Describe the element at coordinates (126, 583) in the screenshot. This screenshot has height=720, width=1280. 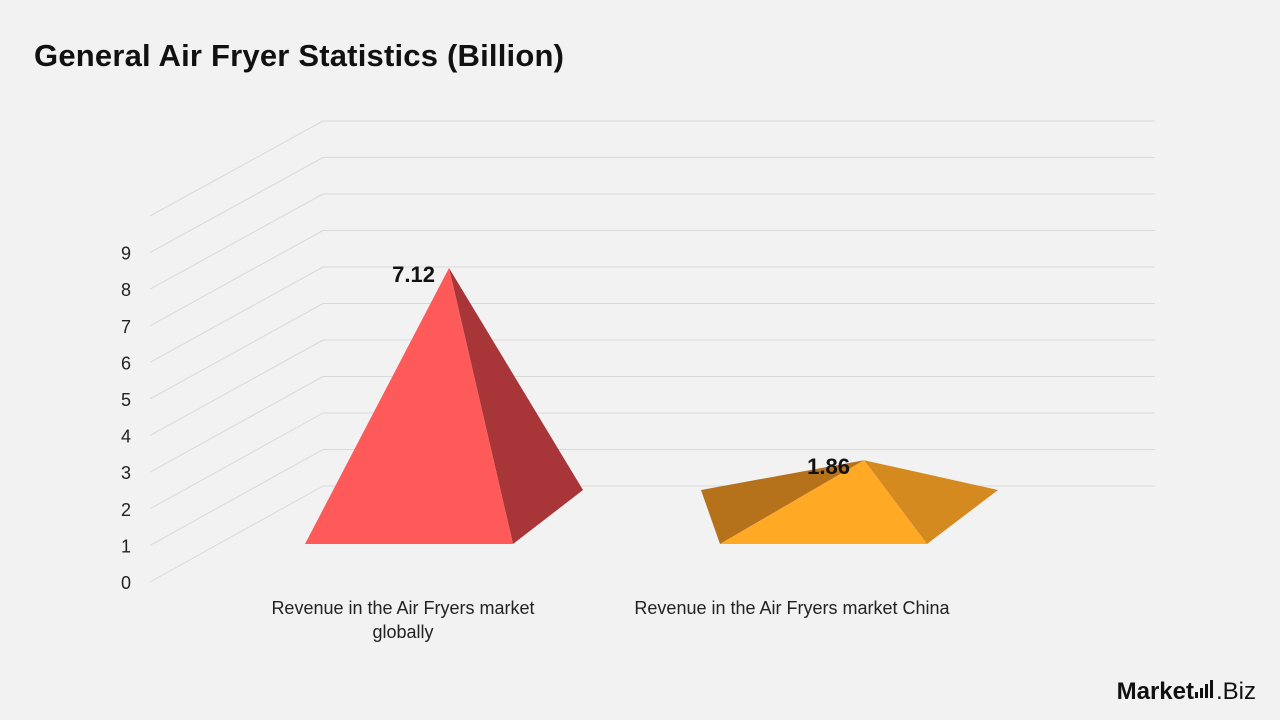
I see `y-tick-label: 0` at that location.